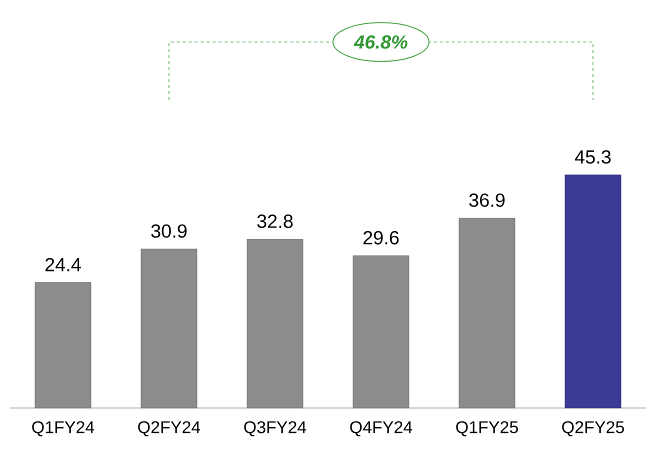  Describe the element at coordinates (169, 428) in the screenshot. I see `x-tick-label: Q2FY24` at that location.